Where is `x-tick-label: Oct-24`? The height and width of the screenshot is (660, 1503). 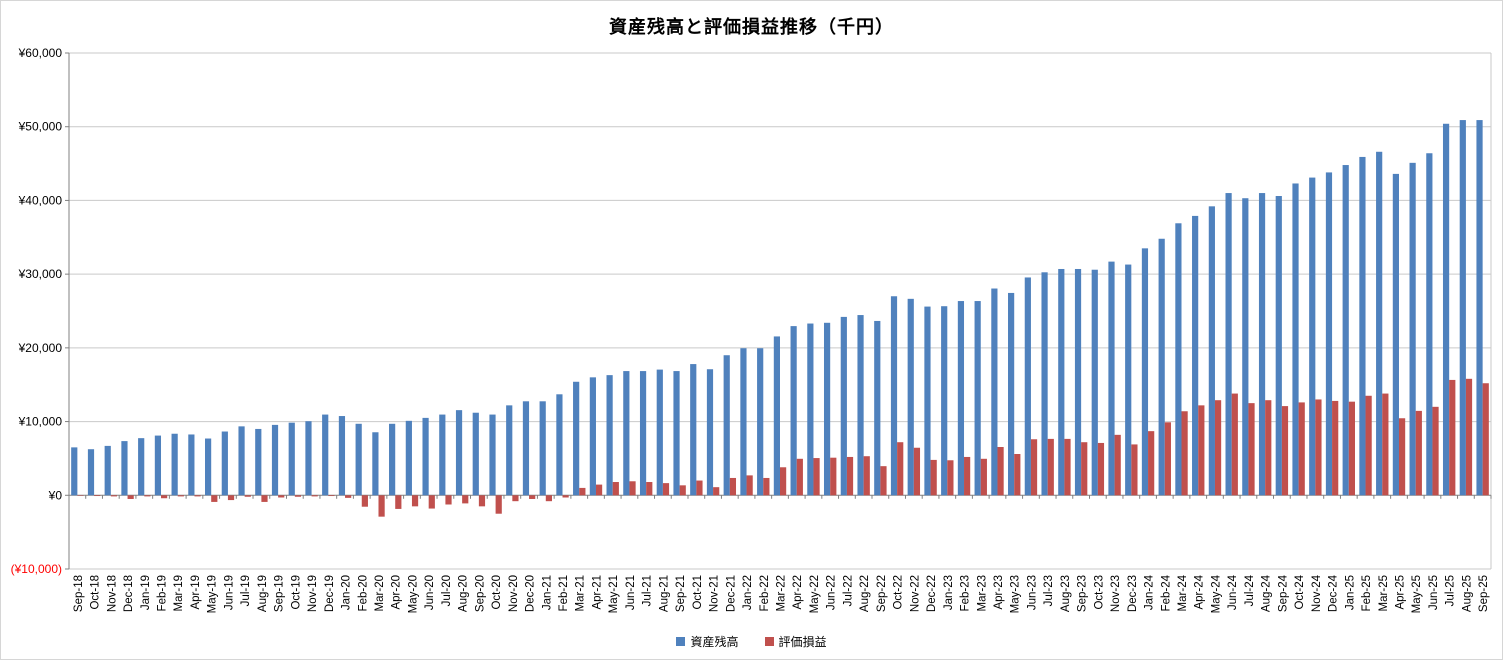
x-tick-label: Oct-24 is located at coordinates (1300, 591).